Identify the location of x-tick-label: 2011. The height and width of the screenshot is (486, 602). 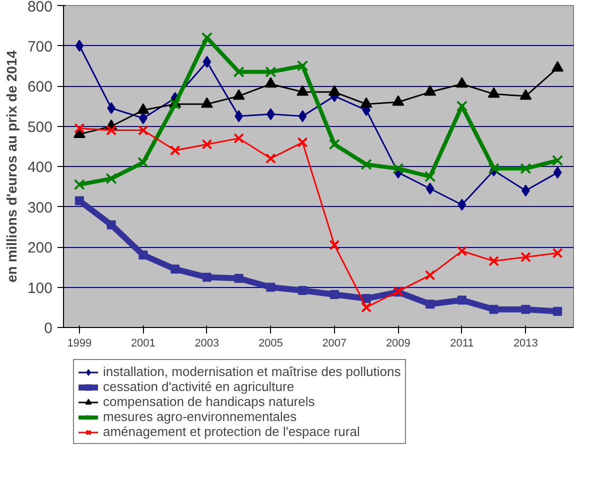
(462, 344).